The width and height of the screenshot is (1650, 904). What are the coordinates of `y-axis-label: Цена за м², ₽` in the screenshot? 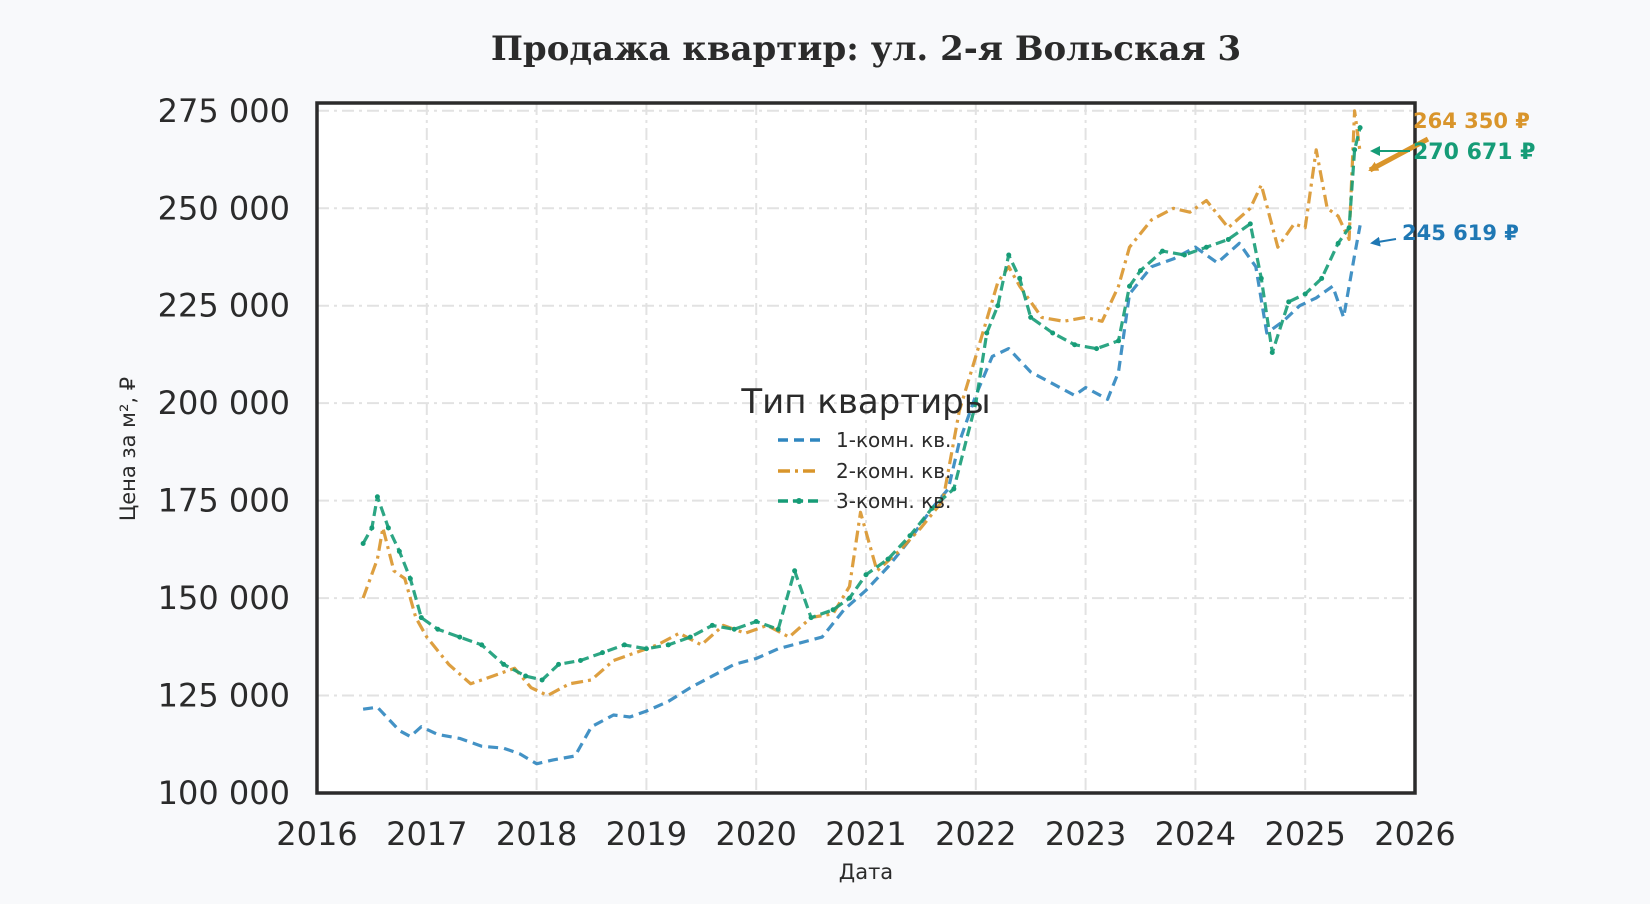 It's located at (128, 449).